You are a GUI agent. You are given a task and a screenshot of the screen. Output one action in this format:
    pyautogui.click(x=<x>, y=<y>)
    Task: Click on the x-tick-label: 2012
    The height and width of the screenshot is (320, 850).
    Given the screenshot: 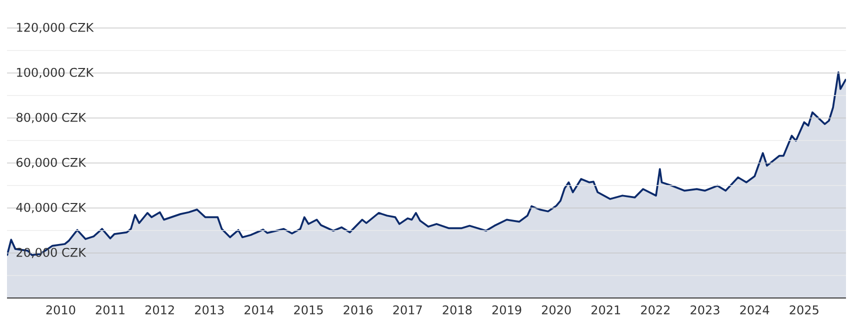 What is the action you would take?
    pyautogui.click(x=159, y=309)
    